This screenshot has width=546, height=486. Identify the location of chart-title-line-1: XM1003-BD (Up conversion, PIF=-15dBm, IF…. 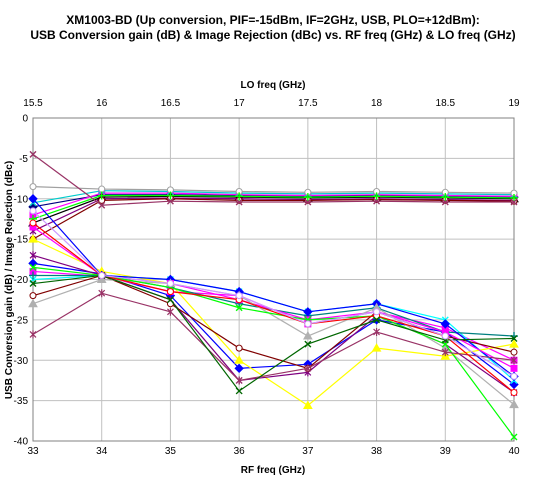
(272, 20).